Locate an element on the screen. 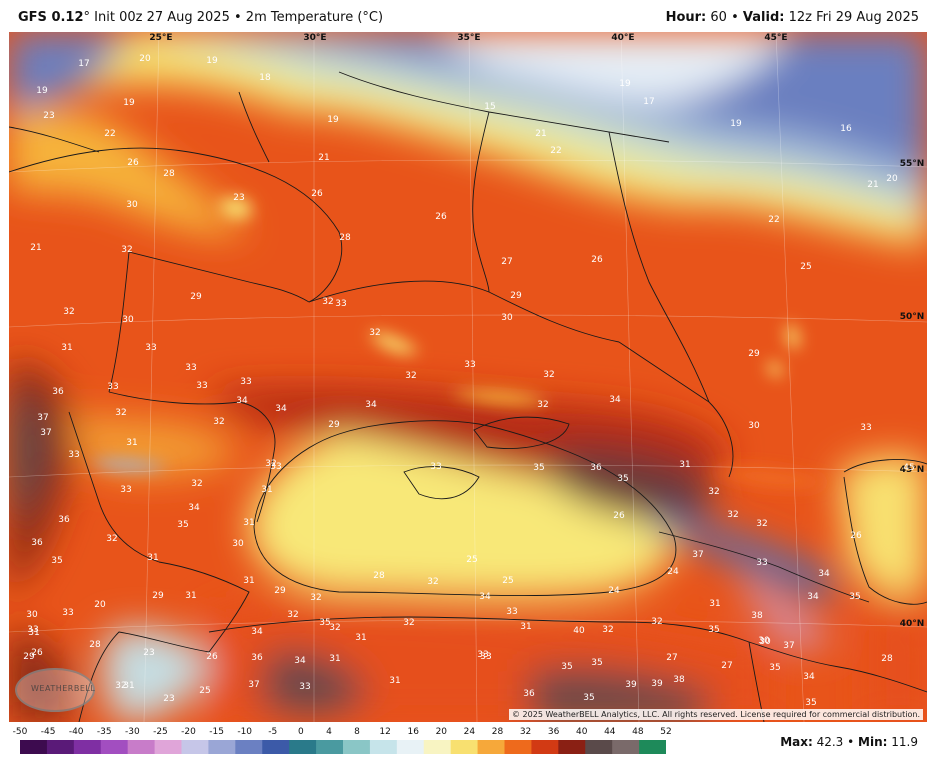 The image size is (935, 768). temperature-value: 22 is located at coordinates (109, 134).